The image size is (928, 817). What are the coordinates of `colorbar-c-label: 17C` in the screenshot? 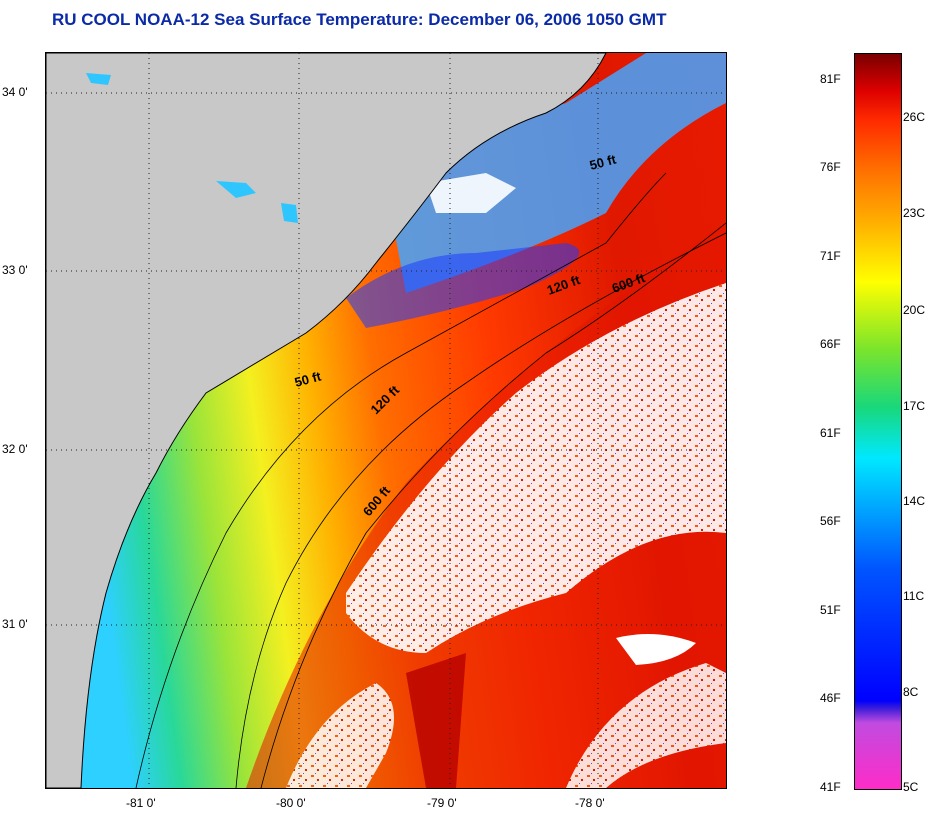 It's located at (914, 406).